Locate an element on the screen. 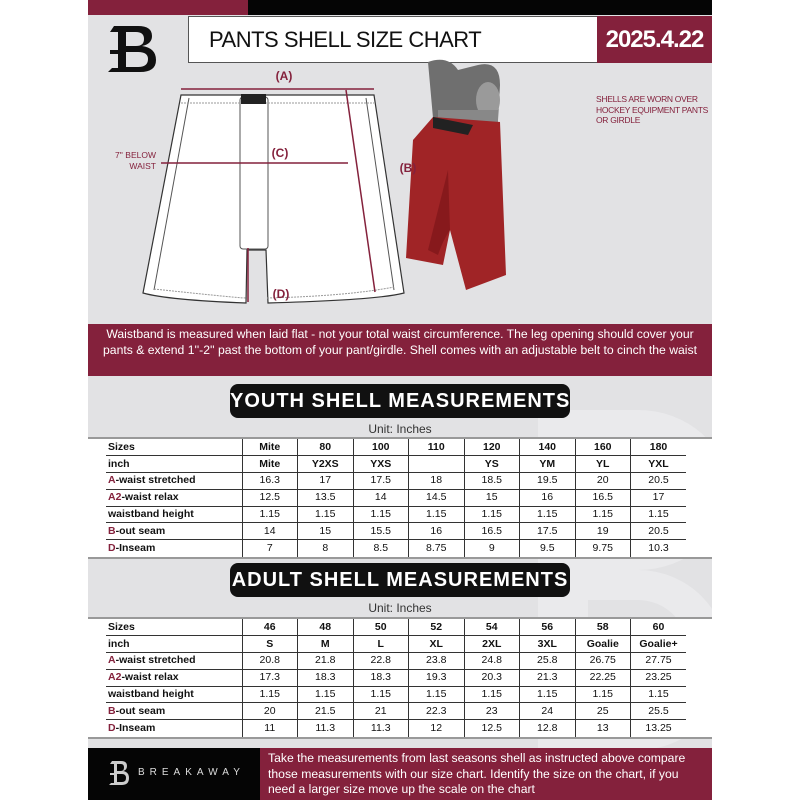 The image size is (800, 800). table-cell: 120 is located at coordinates (491, 448).